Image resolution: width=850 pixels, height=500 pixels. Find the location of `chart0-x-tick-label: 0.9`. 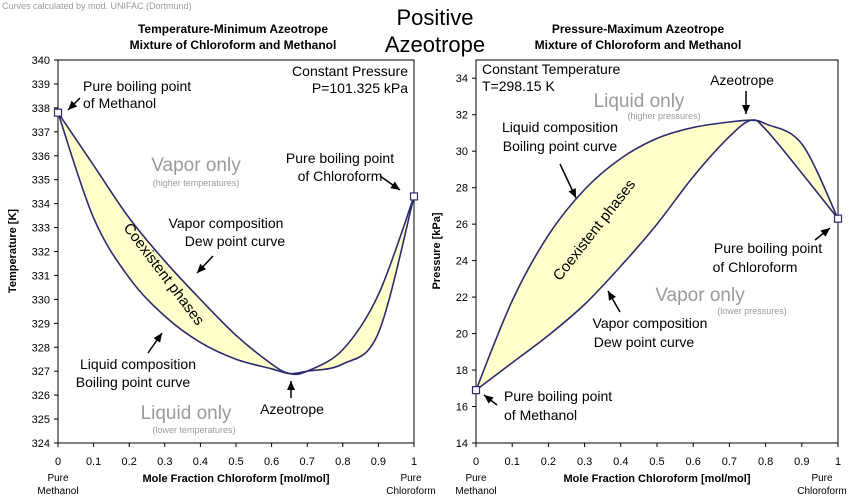

chart0-x-tick-label: 0.9 is located at coordinates (378, 462).